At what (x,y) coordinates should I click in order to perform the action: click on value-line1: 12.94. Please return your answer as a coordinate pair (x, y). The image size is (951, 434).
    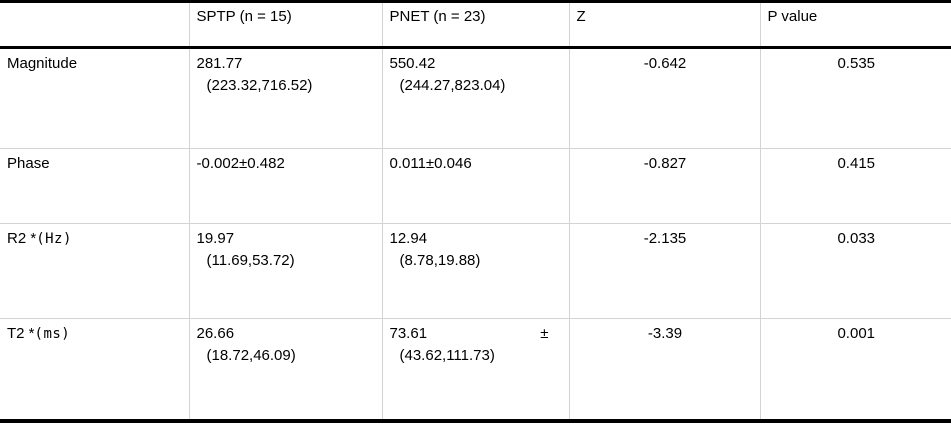
    Looking at the image, I should click on (408, 238).